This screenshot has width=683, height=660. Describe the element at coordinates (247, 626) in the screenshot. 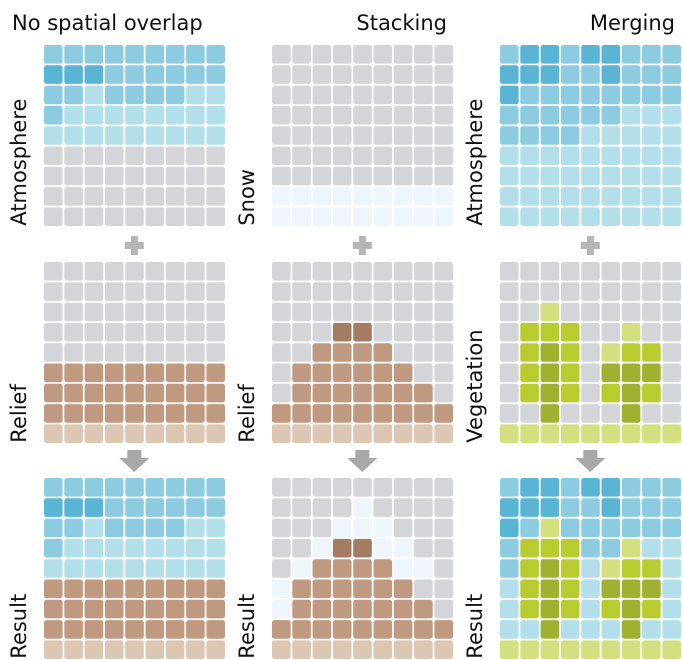

I see `layer-label: Result` at that location.